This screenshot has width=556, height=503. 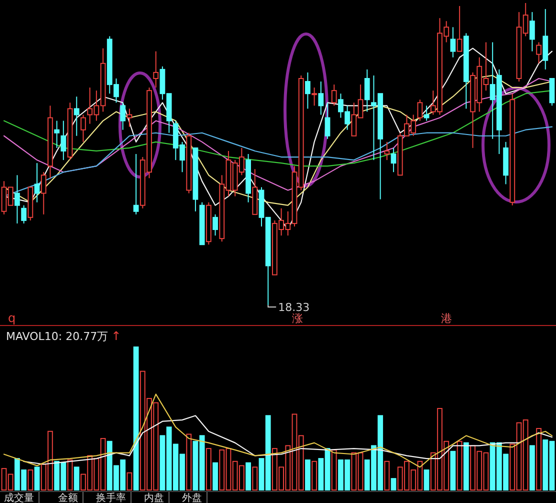 What do you see at coordinates (68, 498) in the screenshot?
I see `annotation: 金额` at bounding box center [68, 498].